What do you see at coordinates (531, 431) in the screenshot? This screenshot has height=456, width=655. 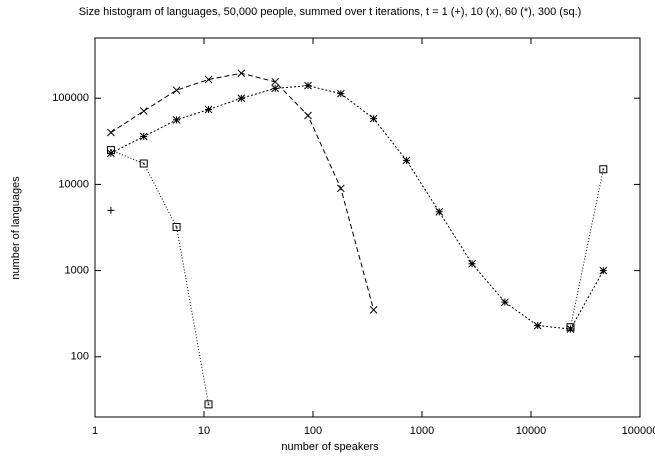 I see `x-tick-label: 10000` at bounding box center [531, 431].